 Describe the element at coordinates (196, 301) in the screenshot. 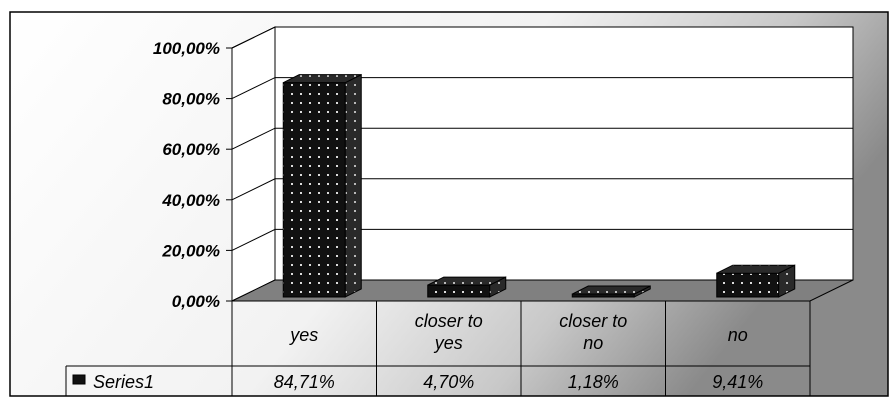

I see `y-tick-label: 0,00%` at that location.